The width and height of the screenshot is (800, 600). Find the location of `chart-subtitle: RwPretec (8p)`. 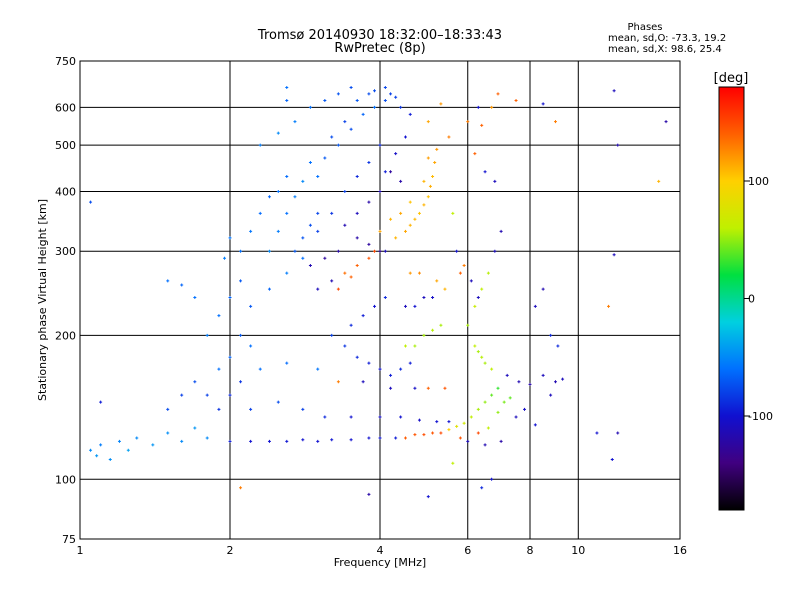

chart-subtitle: RwPretec (8p) is located at coordinates (379, 48).